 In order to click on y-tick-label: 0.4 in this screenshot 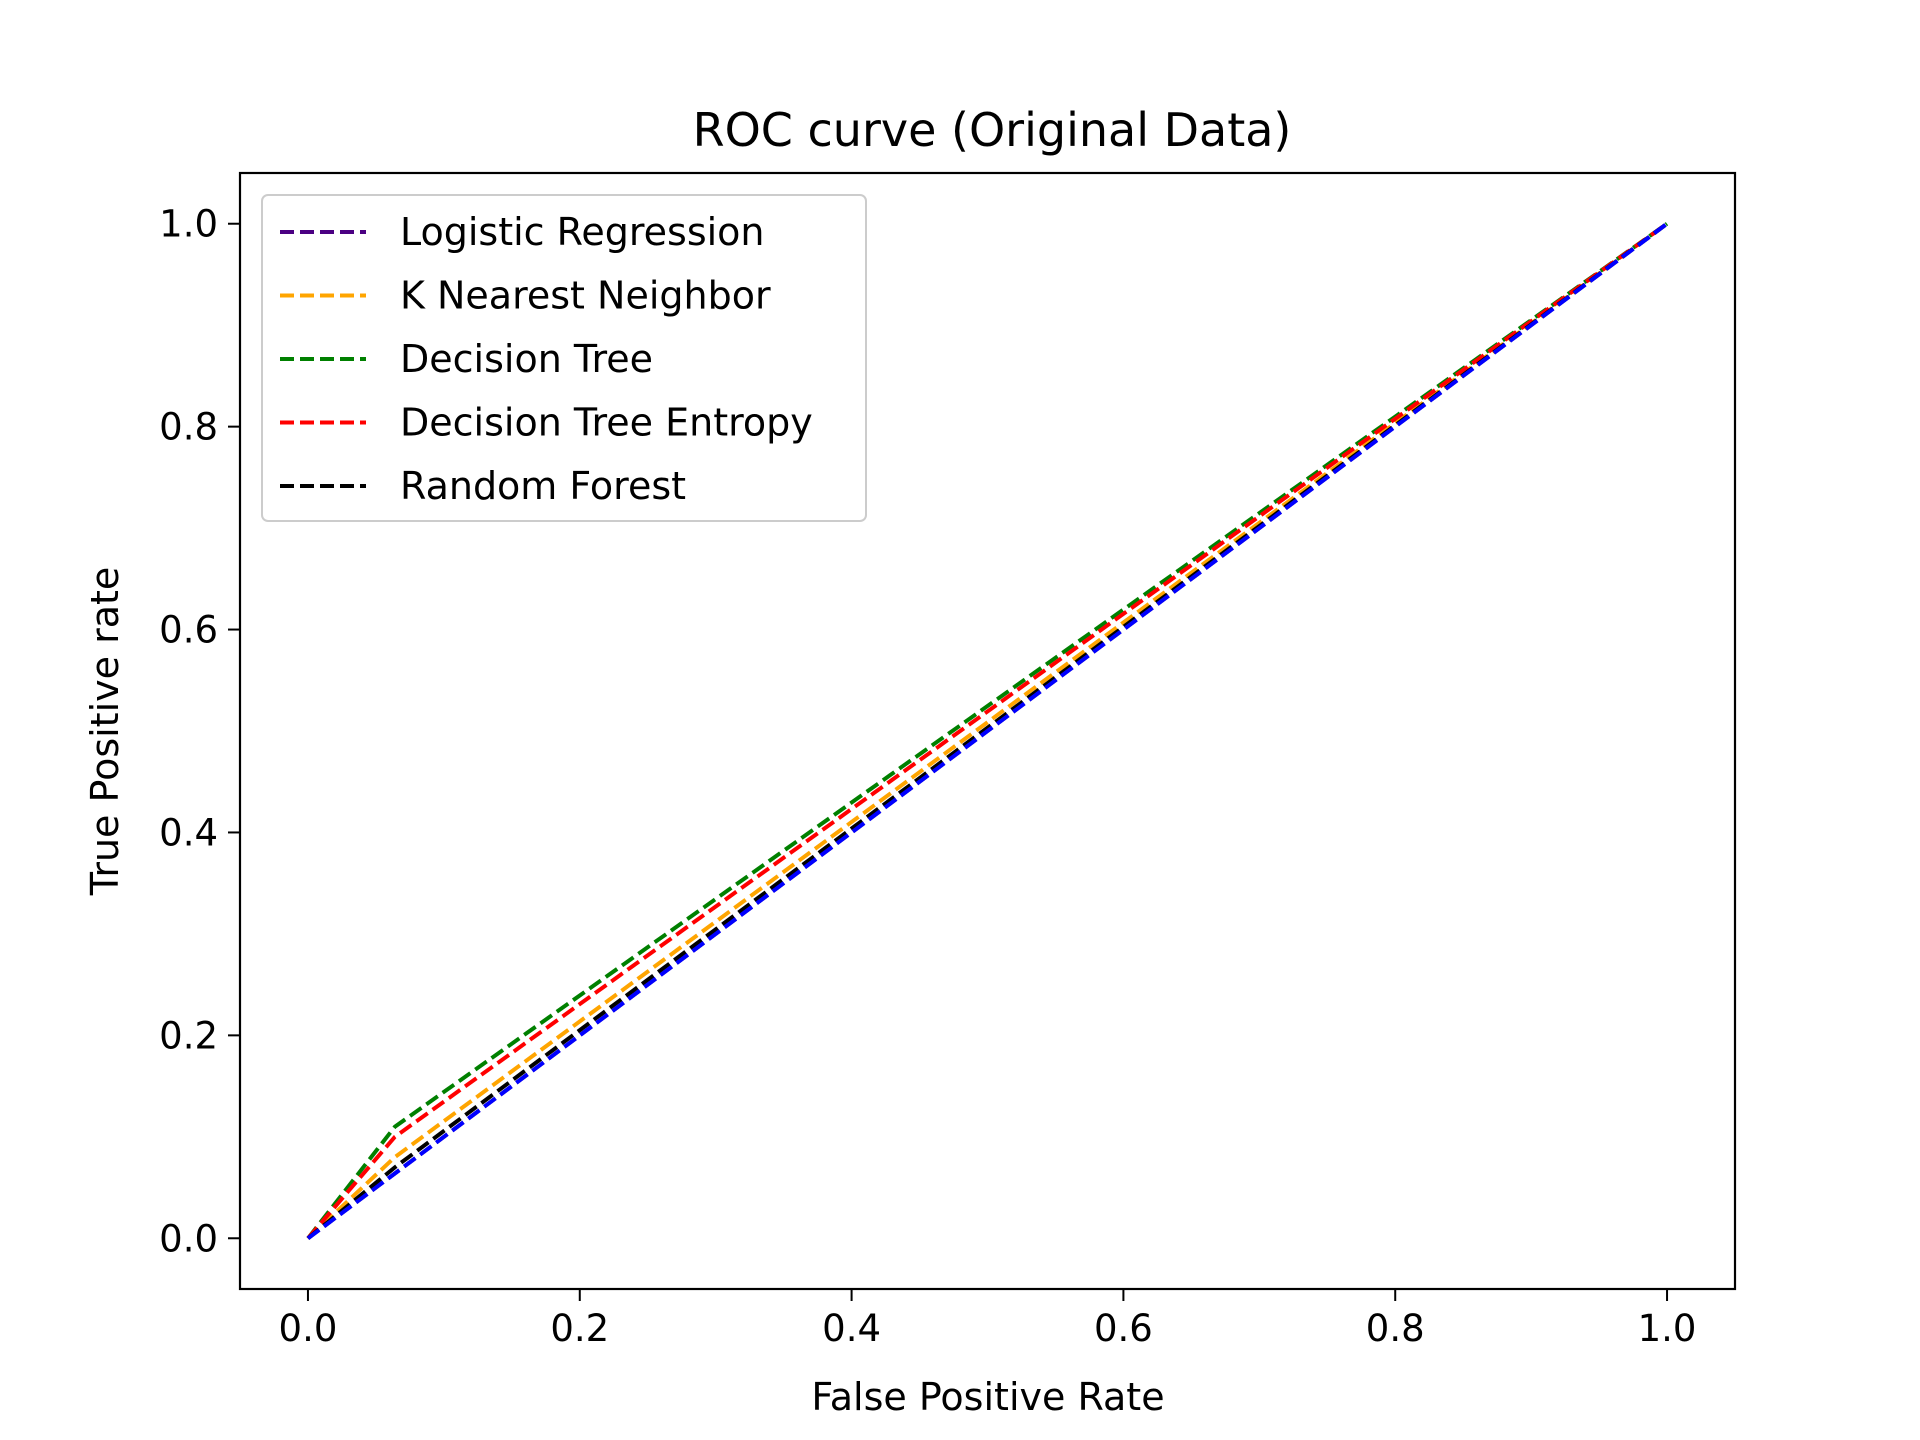, I will do `click(188, 832)`.